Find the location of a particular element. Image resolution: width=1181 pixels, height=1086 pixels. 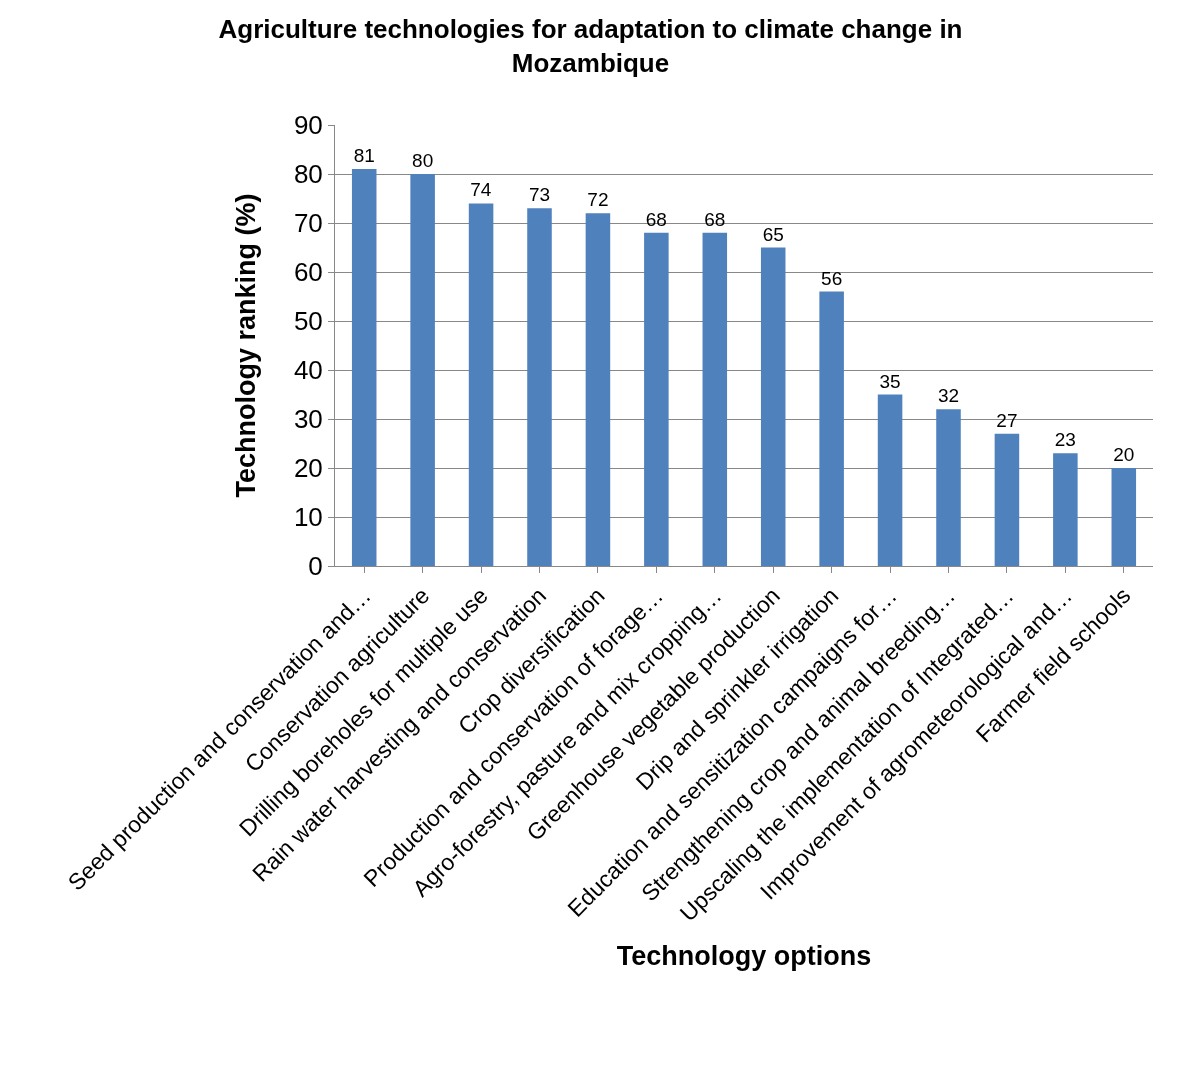

y-tick-label: 80 is located at coordinates (308, 174).